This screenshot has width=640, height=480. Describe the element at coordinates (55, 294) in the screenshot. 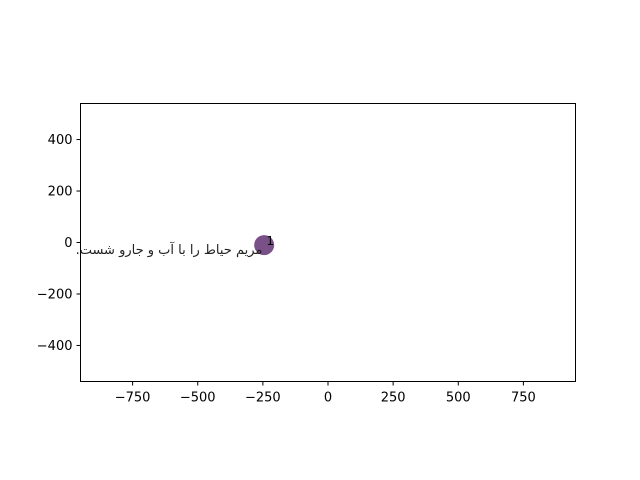

I see `y-tick-label: −200` at that location.